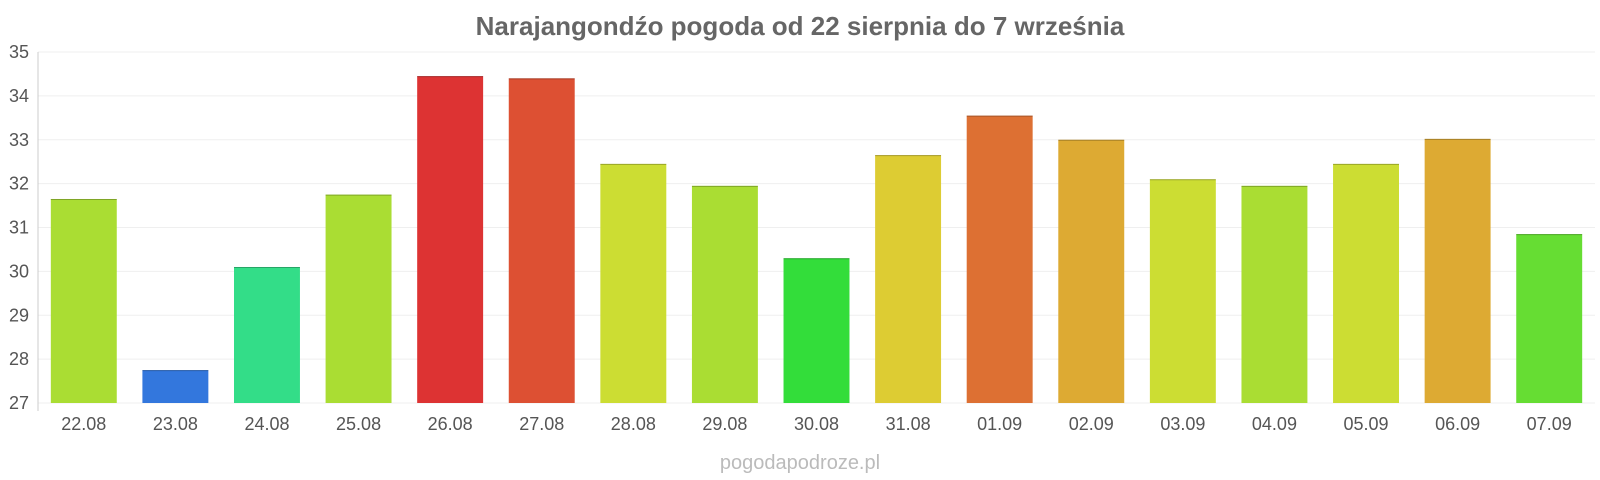 The width and height of the screenshot is (1600, 480). I want to click on y-tick-label: 31, so click(19, 228).